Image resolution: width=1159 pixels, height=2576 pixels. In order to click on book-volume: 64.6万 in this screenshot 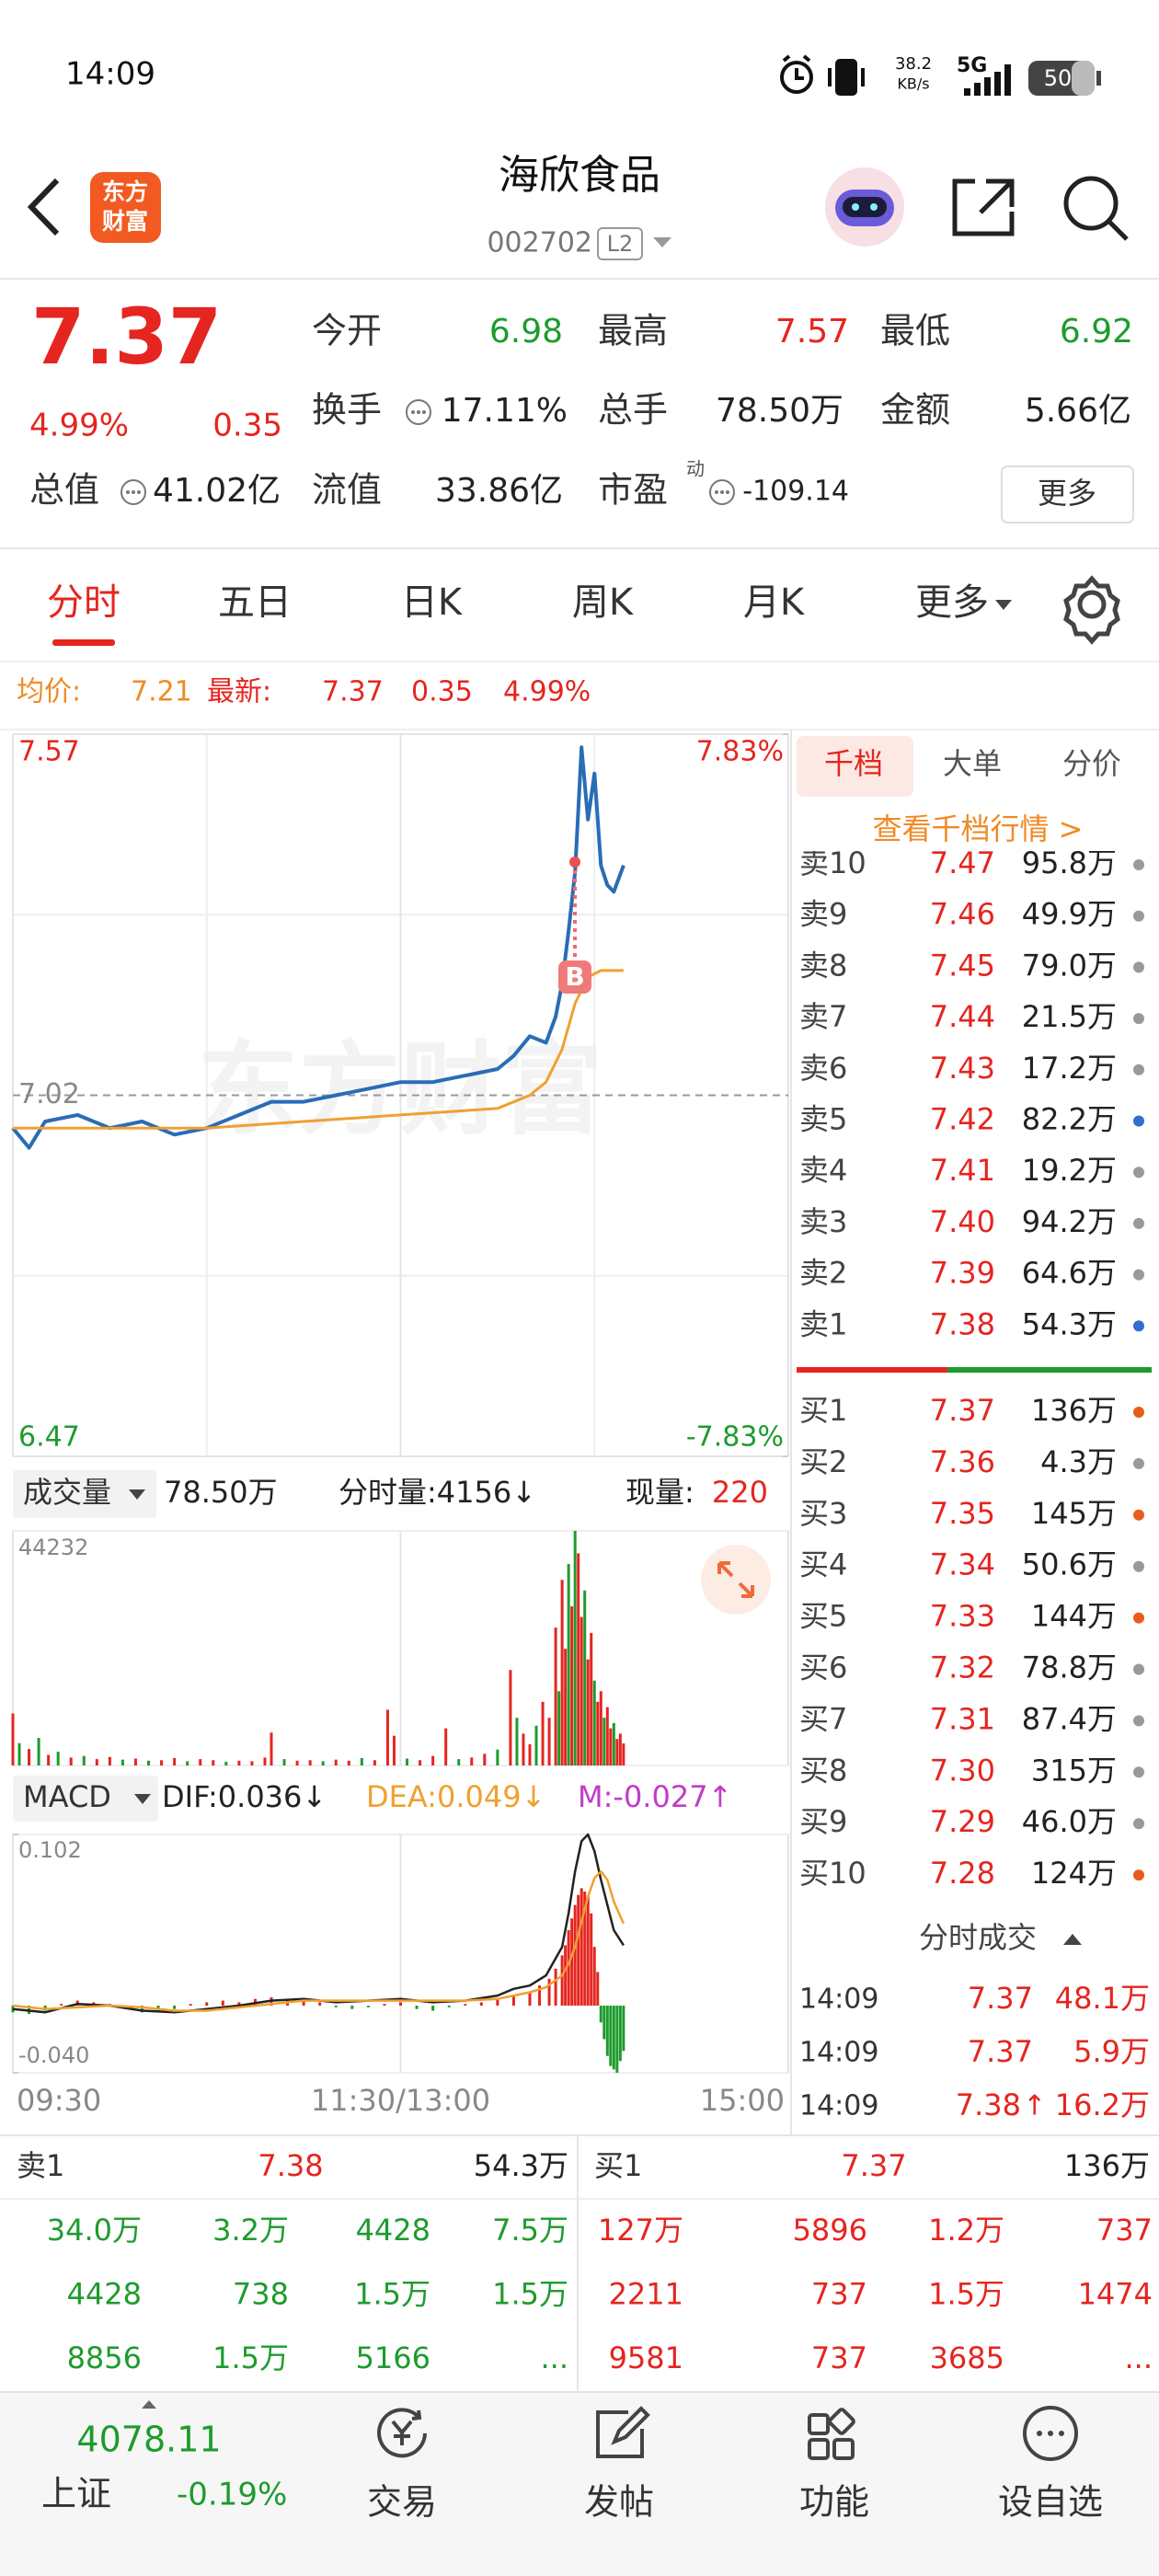, I will do `click(1069, 1273)`.